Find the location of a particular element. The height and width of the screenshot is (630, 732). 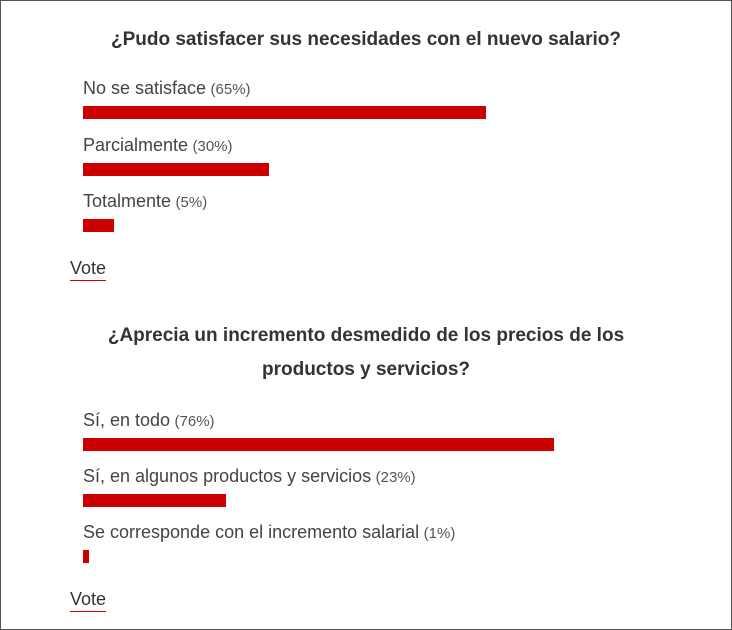

option-percent: (65%) is located at coordinates (230, 89).